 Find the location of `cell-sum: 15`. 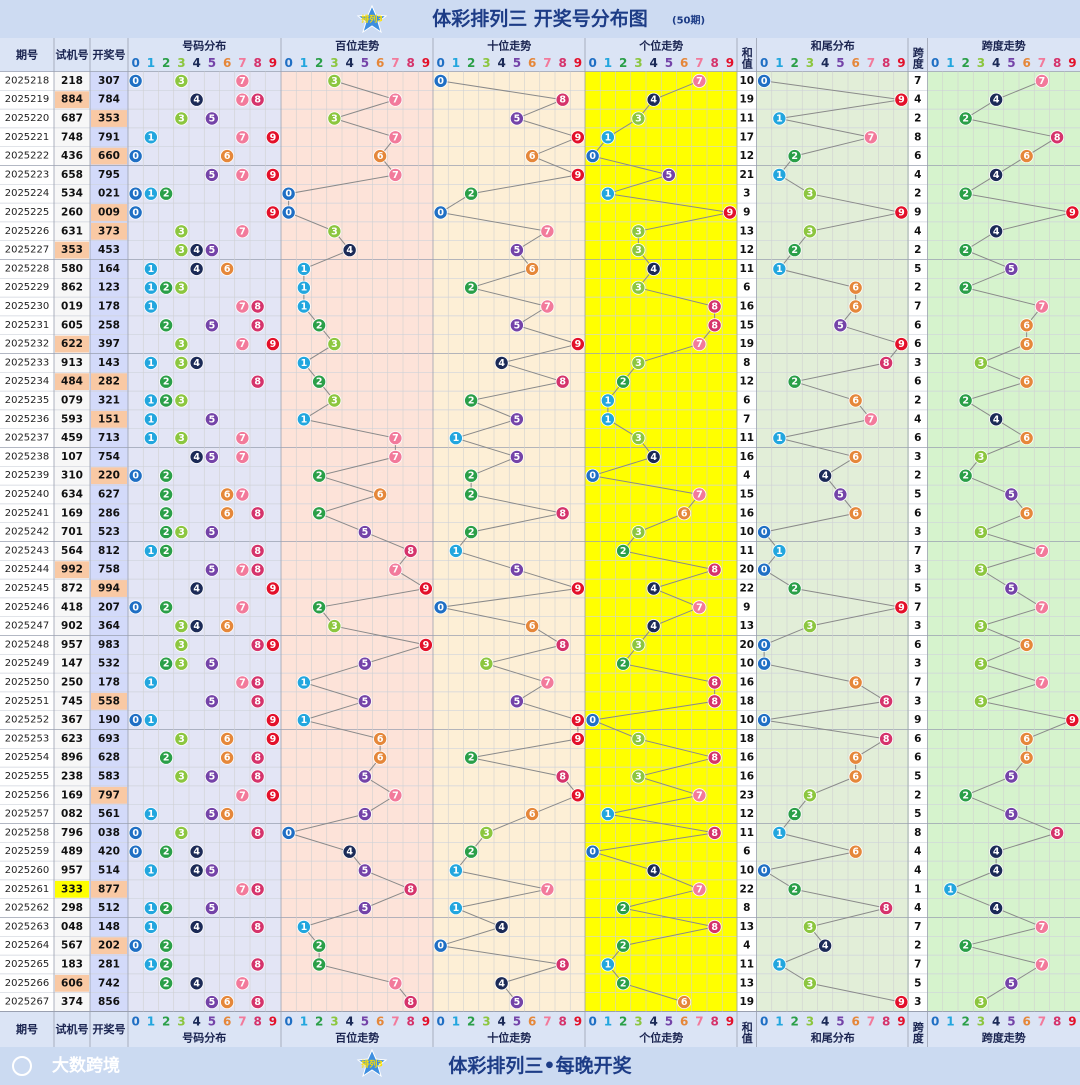

cell-sum: 15 is located at coordinates (746, 495).